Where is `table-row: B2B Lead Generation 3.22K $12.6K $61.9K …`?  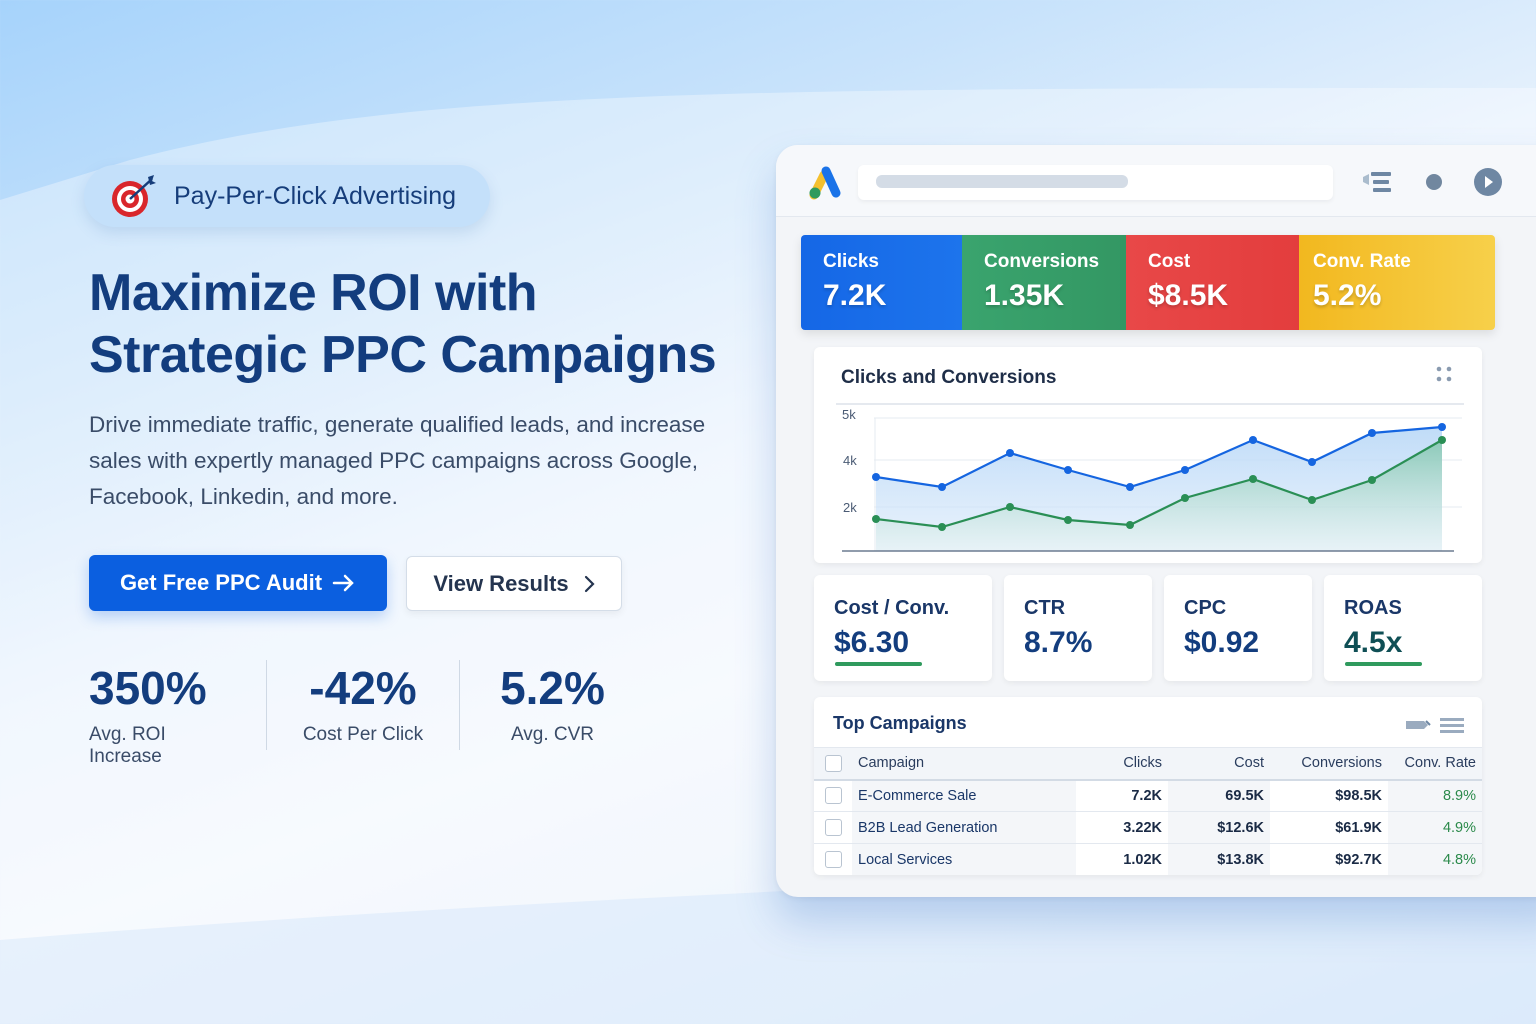 table-row: B2B Lead Generation 3.22K $12.6K $61.9K … is located at coordinates (1148, 827).